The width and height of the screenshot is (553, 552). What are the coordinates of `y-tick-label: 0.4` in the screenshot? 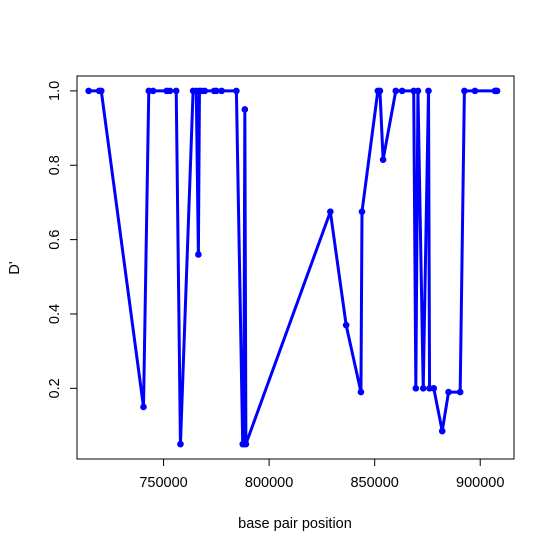 It's located at (55, 314).